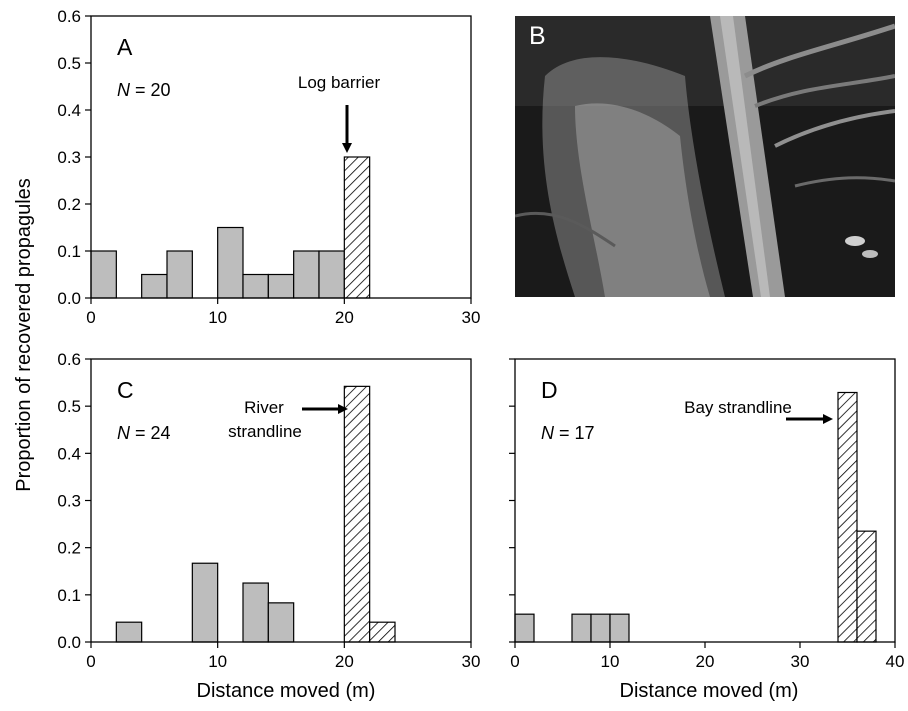 This screenshot has width=908, height=711. What do you see at coordinates (144, 433) in the screenshot?
I see `sample-size-label: N = 24` at bounding box center [144, 433].